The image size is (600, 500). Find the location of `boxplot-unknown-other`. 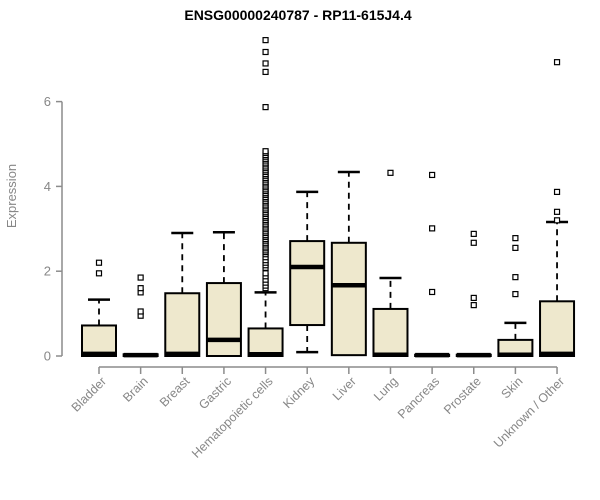

boxplot-unknown-other is located at coordinates (557, 208).